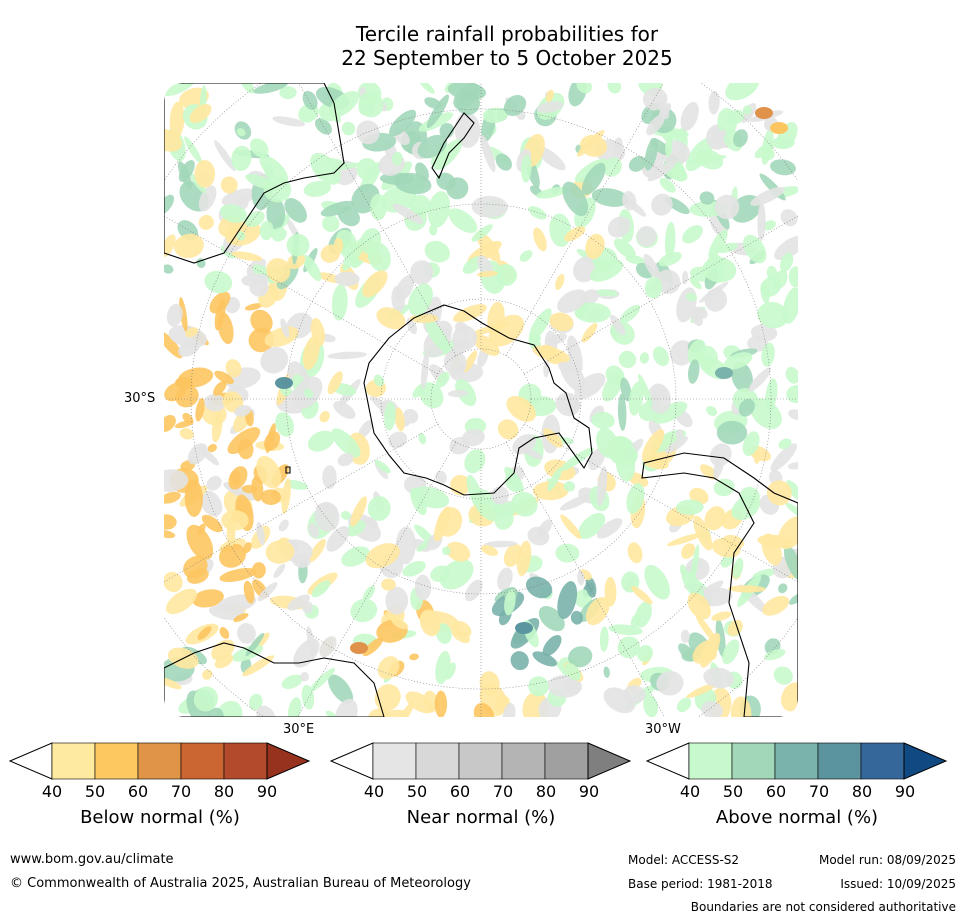 The image size is (965, 919). I want to click on below-tick: 40, so click(52, 791).